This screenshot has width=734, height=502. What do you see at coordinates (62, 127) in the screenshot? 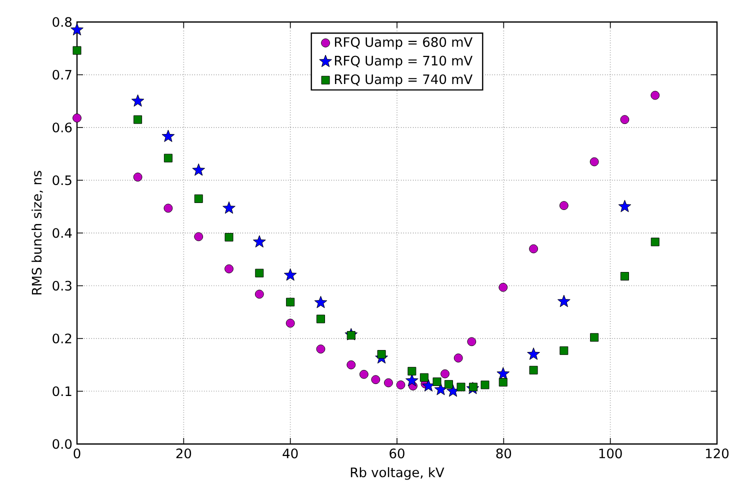
I see `y-tick-label: 0.6` at bounding box center [62, 127].